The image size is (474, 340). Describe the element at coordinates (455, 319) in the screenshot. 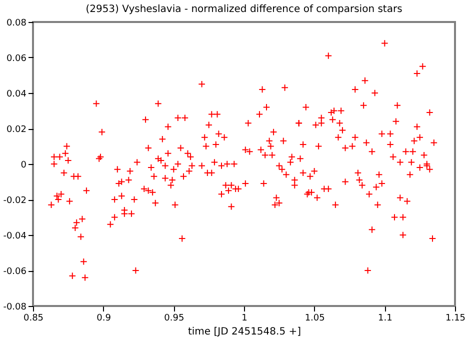

I see `x-tick-label: 1.15` at that location.